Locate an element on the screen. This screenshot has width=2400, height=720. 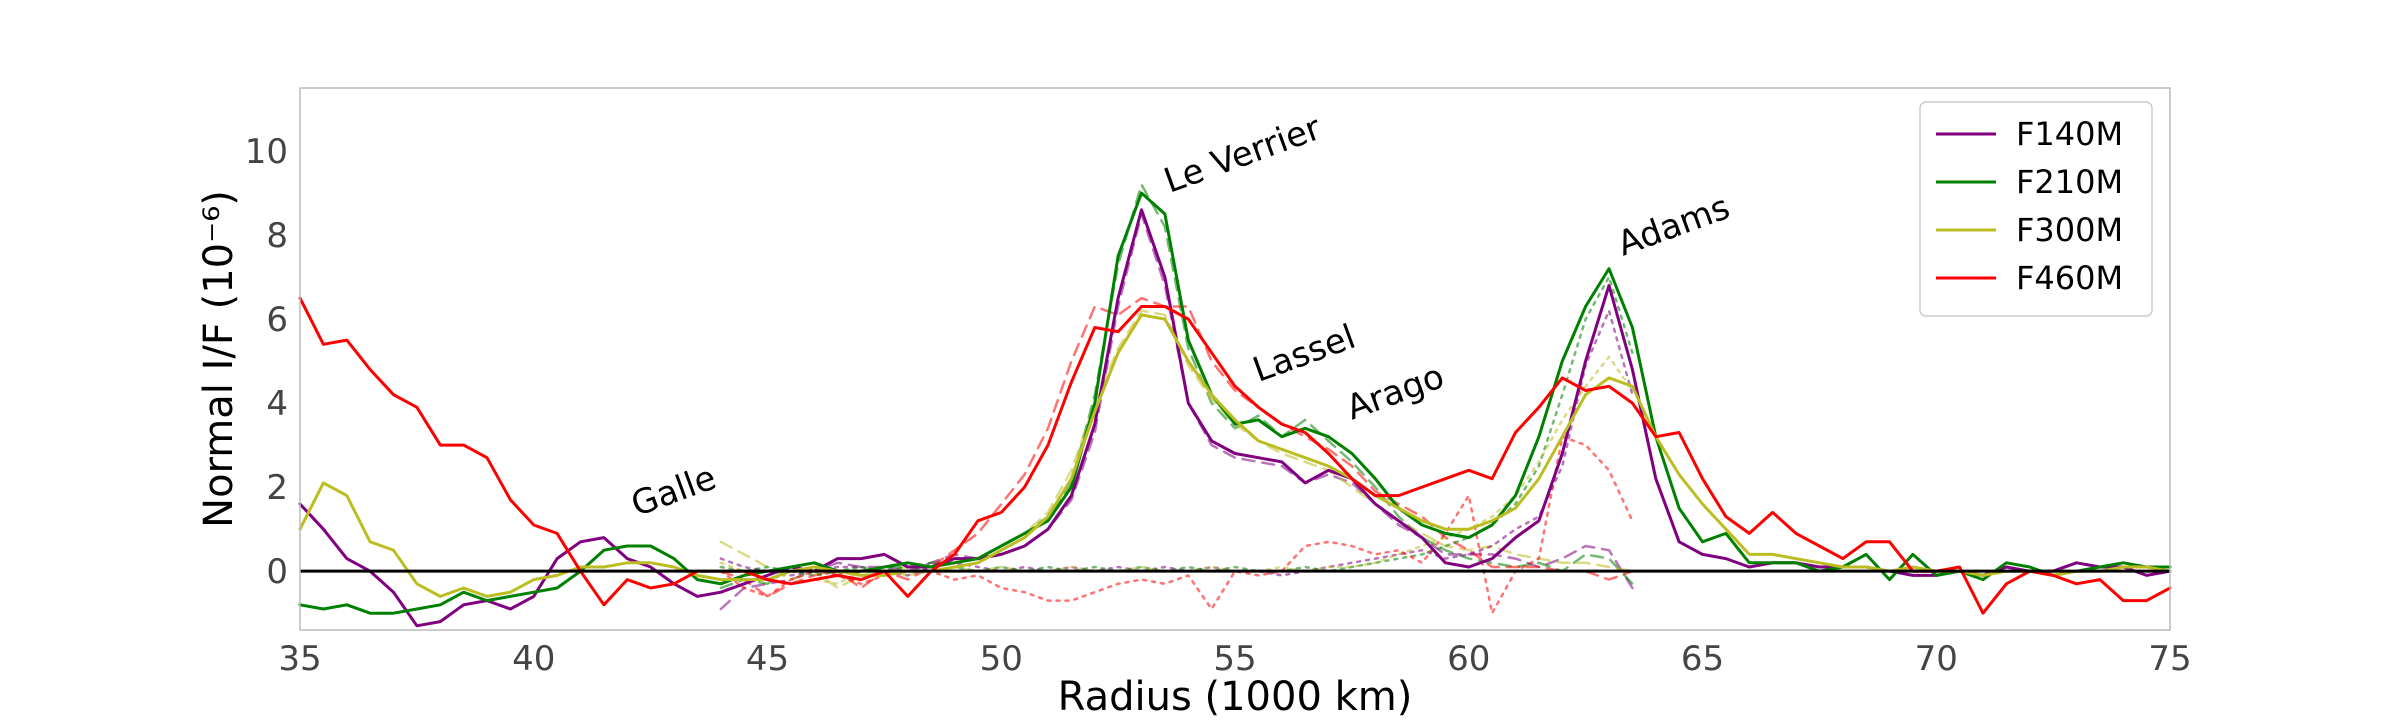
annotation-label: Arago is located at coordinates (1395, 392).